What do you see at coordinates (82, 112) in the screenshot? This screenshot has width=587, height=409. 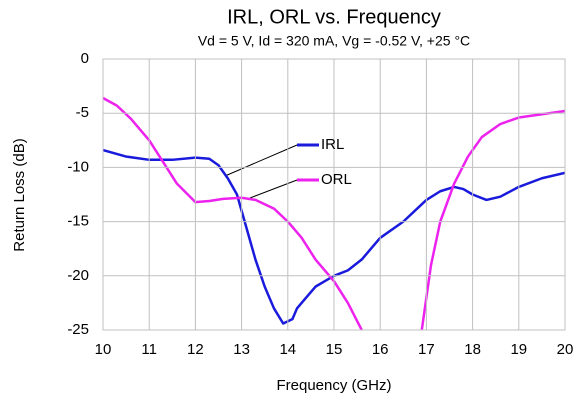 I see `y-tick-label: -5` at bounding box center [82, 112].